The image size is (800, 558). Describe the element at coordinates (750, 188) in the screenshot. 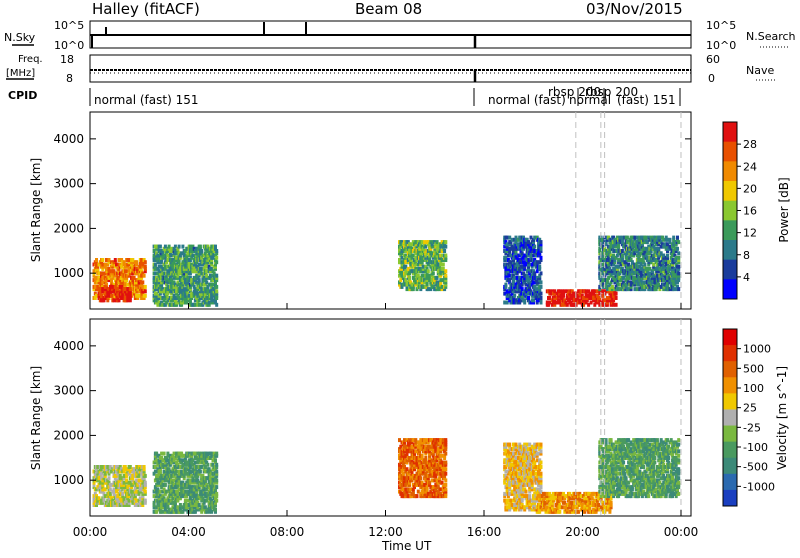

I see `colorbar-tick-label: 20` at that location.